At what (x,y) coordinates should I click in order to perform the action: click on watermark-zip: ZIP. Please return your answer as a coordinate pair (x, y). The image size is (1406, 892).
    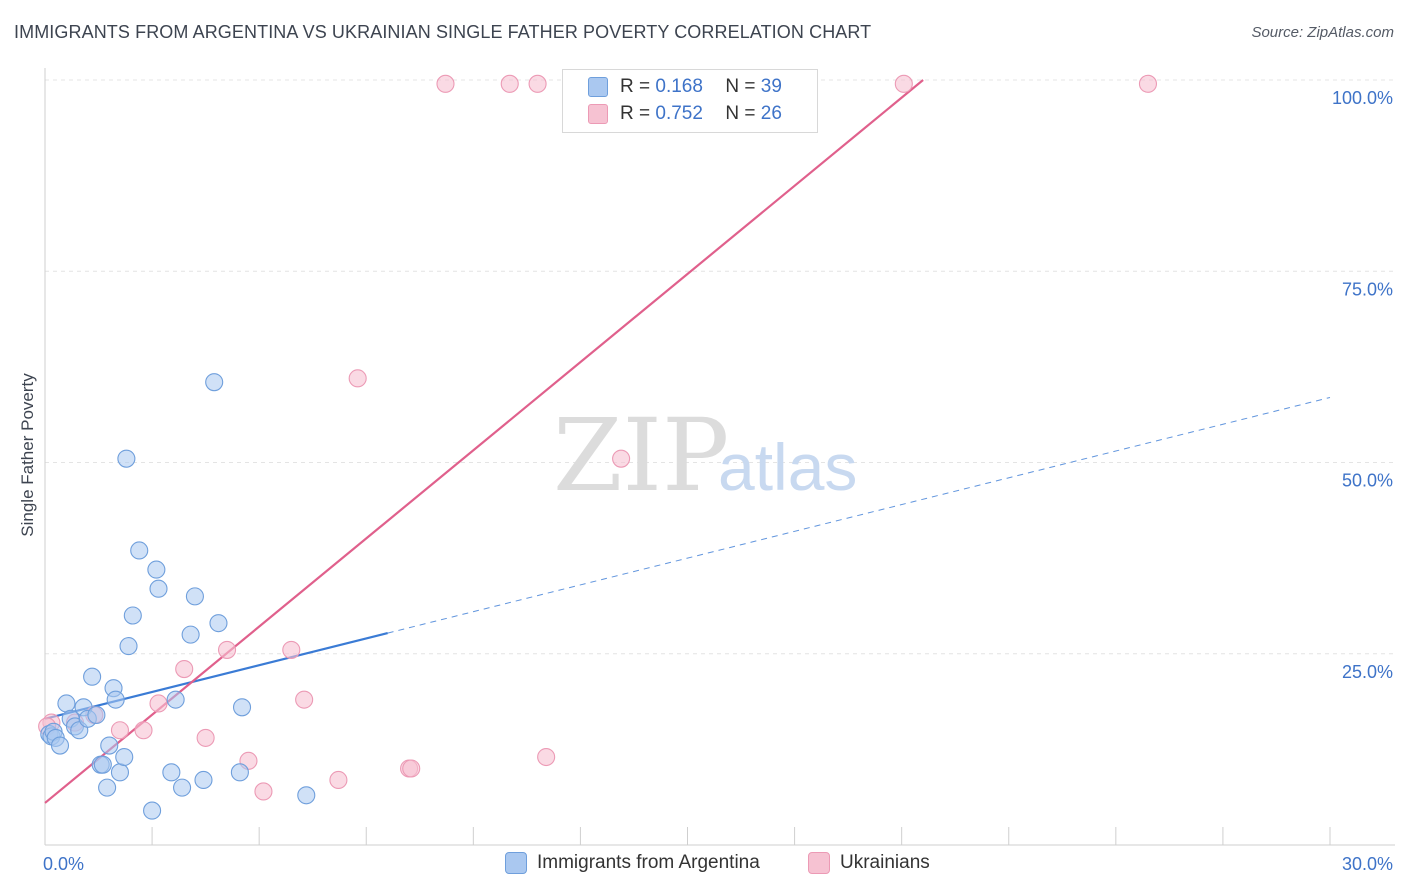
    Looking at the image, I should click on (641, 455).